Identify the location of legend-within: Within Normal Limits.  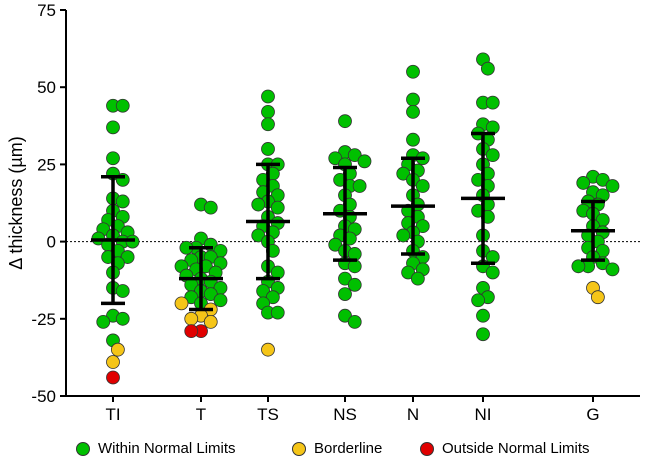
(156, 448).